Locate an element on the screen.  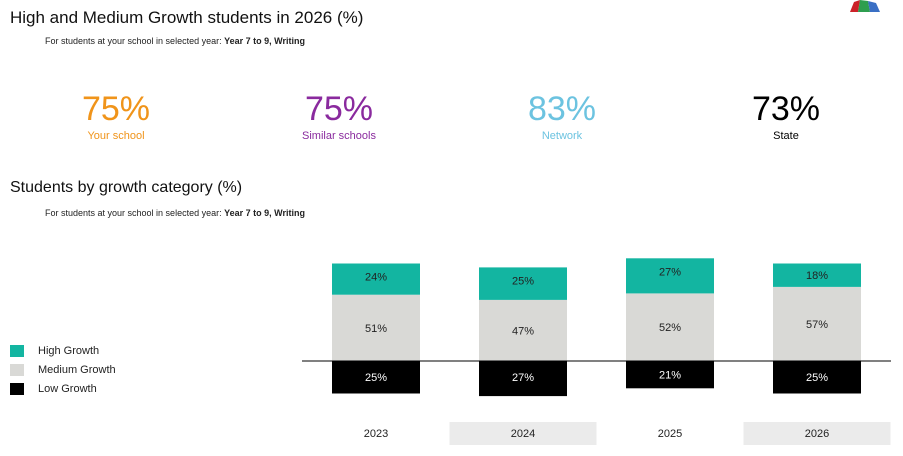
legend-item-medium-growth: Medium Growth is located at coordinates (63, 369).